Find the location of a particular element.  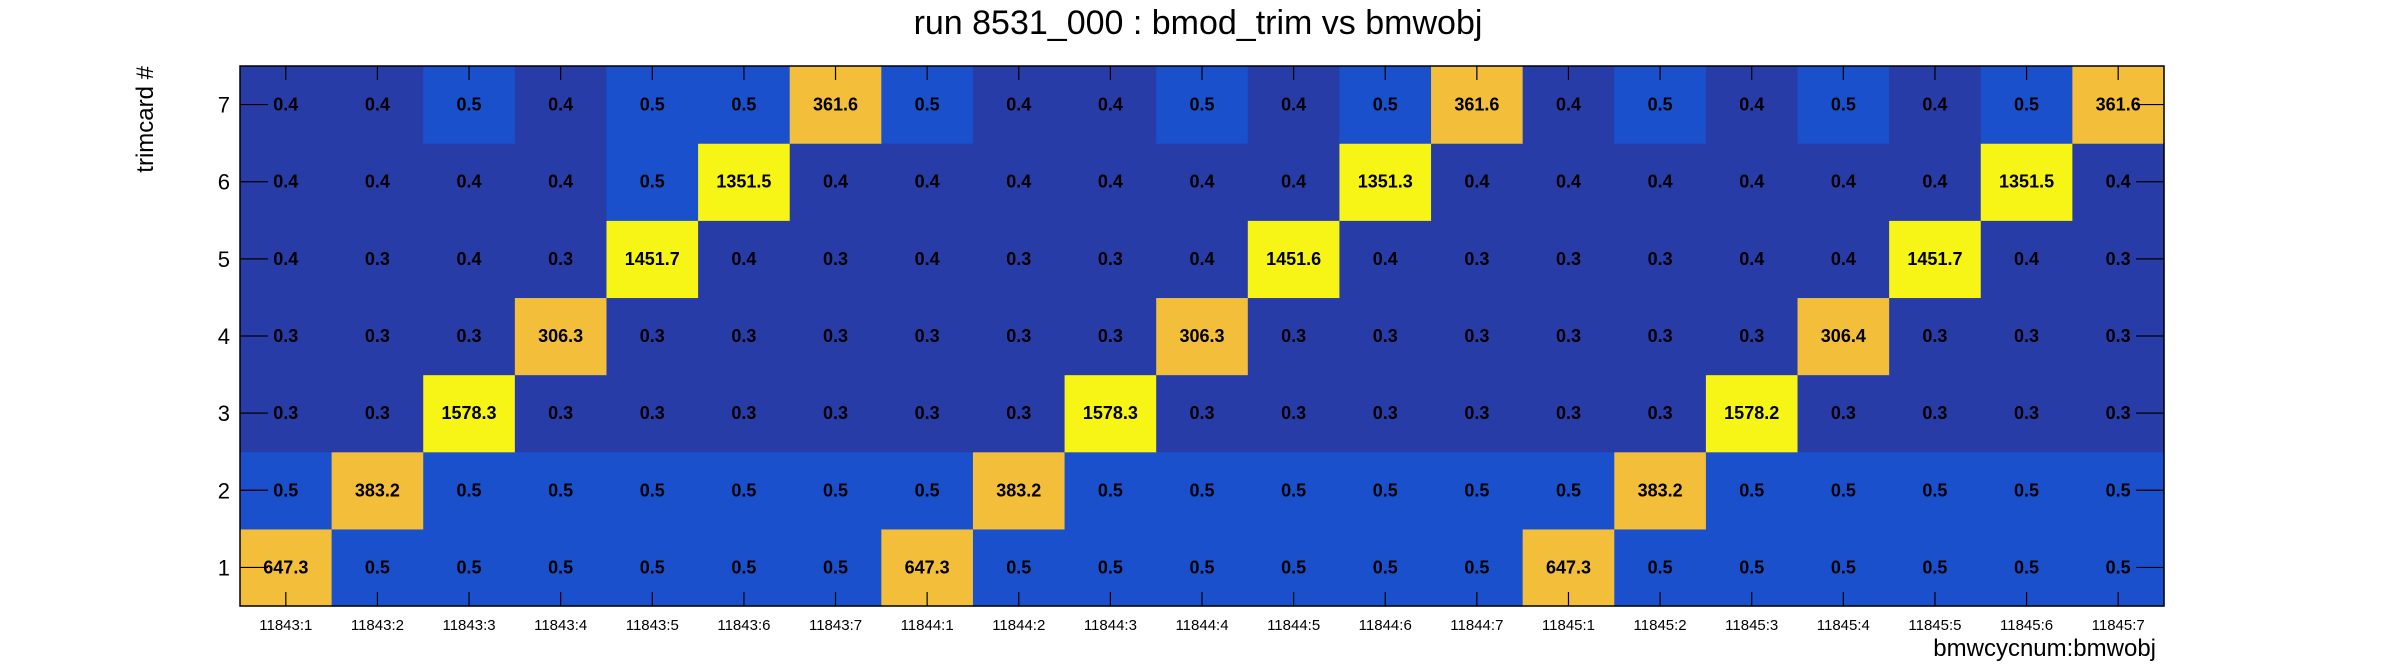

x-tick-label: 11843:3 is located at coordinates (468, 625).